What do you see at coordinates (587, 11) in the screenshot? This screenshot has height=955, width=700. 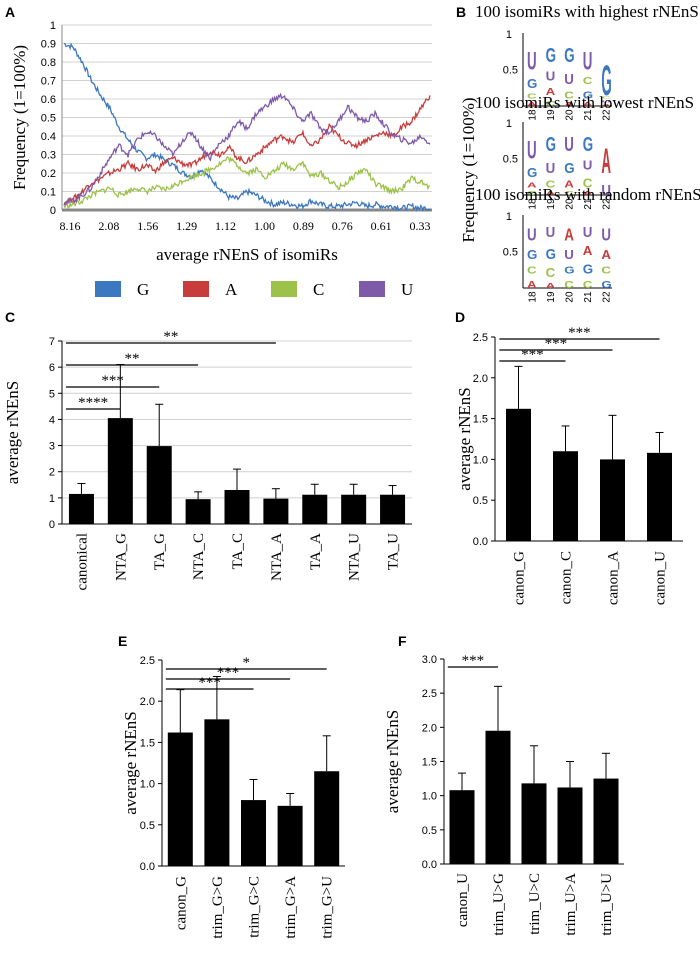 I see `logo-title: 100 isomiRs with highest rNEnS` at bounding box center [587, 11].